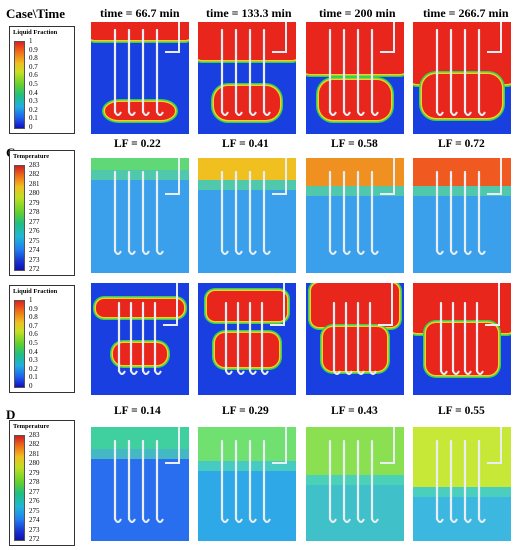 The width and height of the screenshot is (517, 550). I want to click on contour-panel-r2-c2, so click(247, 215).